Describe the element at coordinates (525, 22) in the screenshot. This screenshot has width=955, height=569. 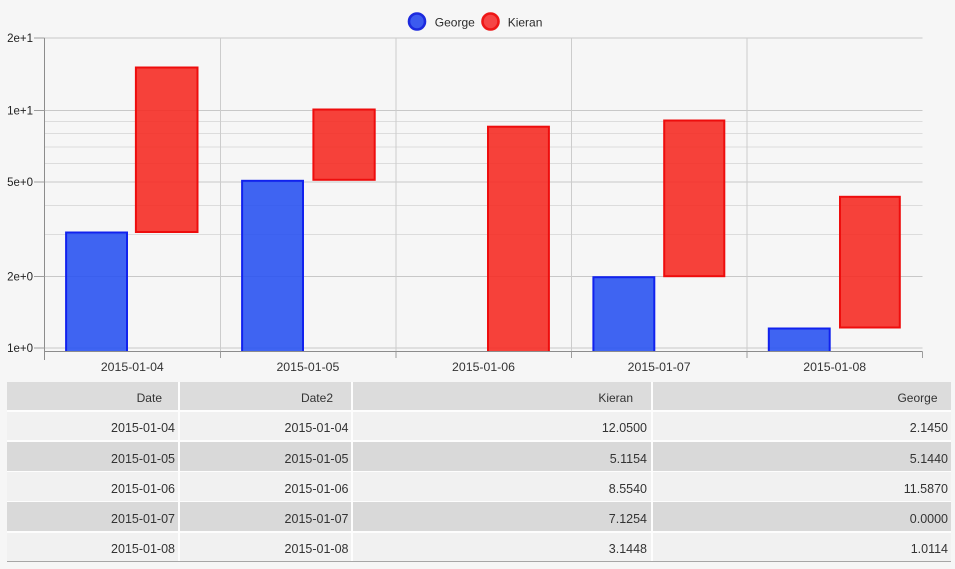
I see `svg-text: Kieran` at that location.